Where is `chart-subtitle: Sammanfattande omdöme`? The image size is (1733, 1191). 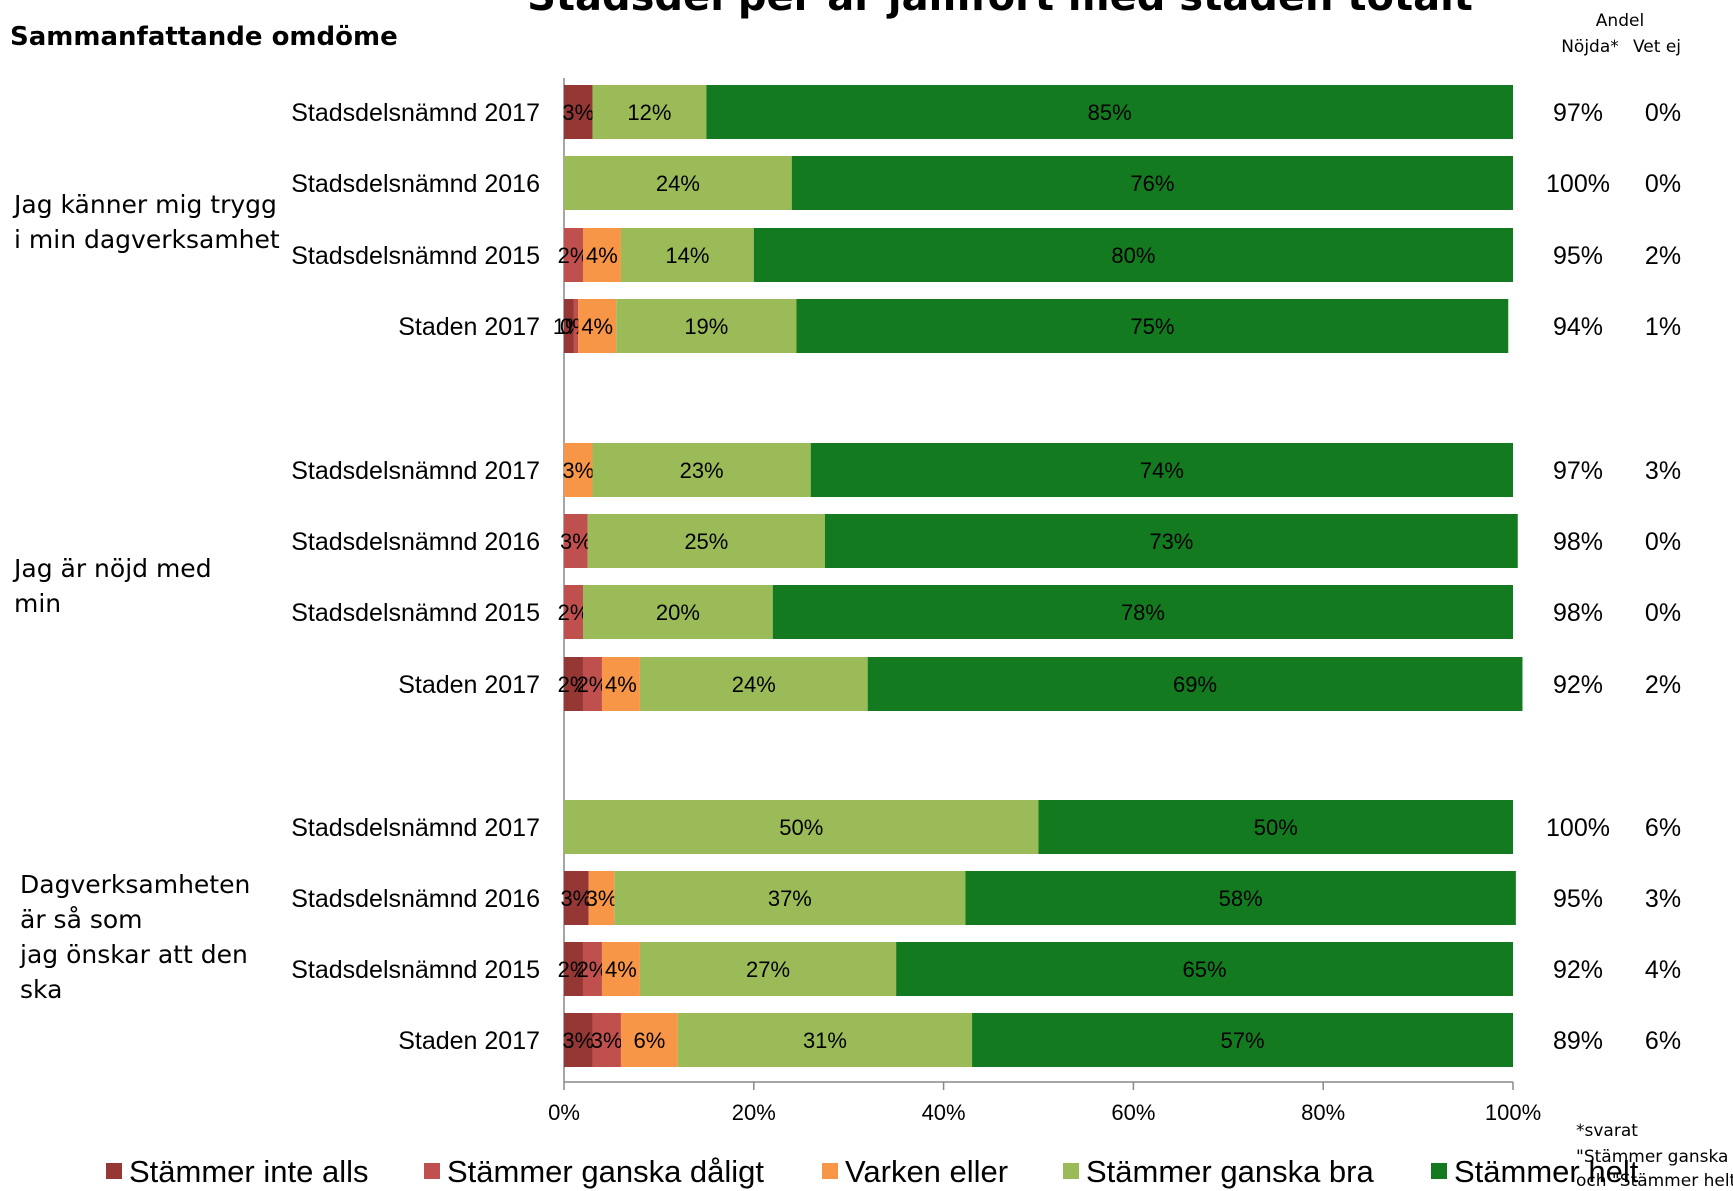
chart-subtitle: Sammanfattande omdöme is located at coordinates (204, 37).